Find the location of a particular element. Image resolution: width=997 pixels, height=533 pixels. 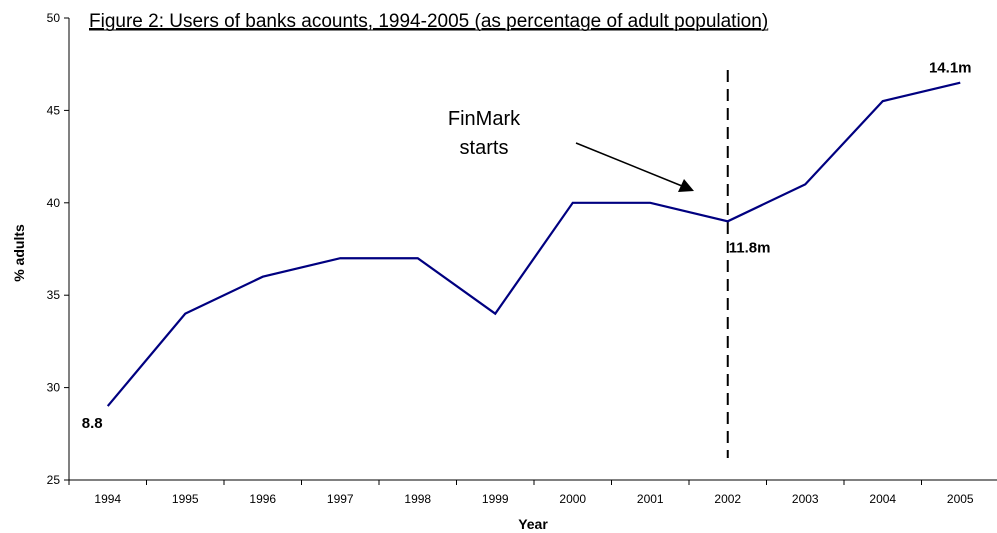

annotation-arrowhead is located at coordinates (686, 185).